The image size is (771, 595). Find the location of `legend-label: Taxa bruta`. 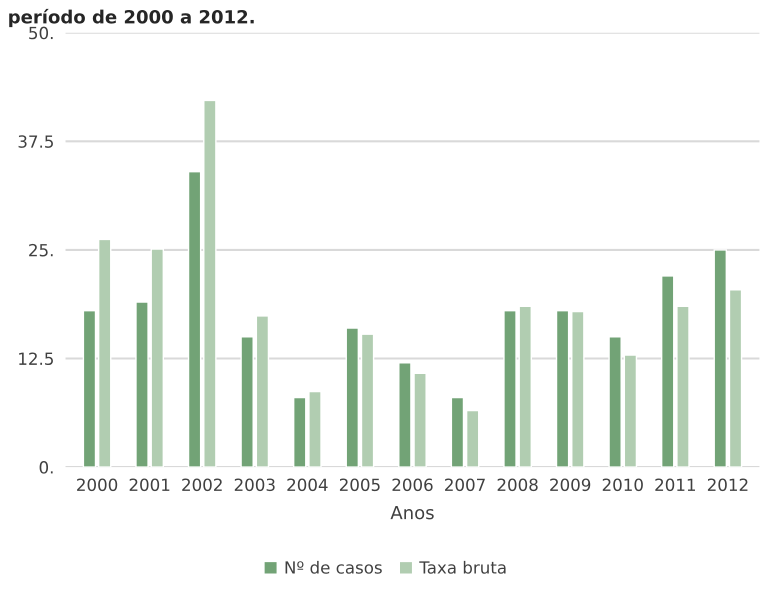

legend-label: Taxa bruta is located at coordinates (462, 567).